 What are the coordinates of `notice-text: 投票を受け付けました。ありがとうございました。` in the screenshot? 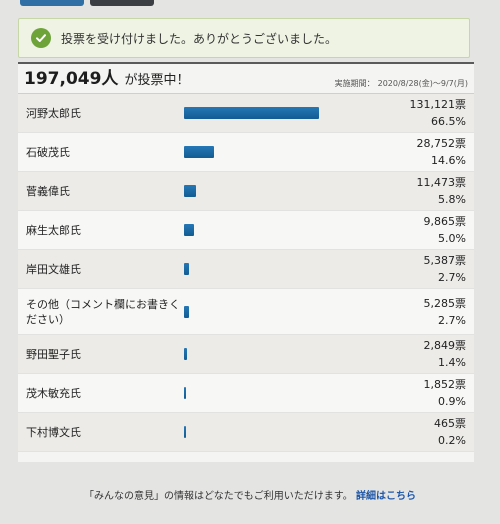 It's located at (199, 38).